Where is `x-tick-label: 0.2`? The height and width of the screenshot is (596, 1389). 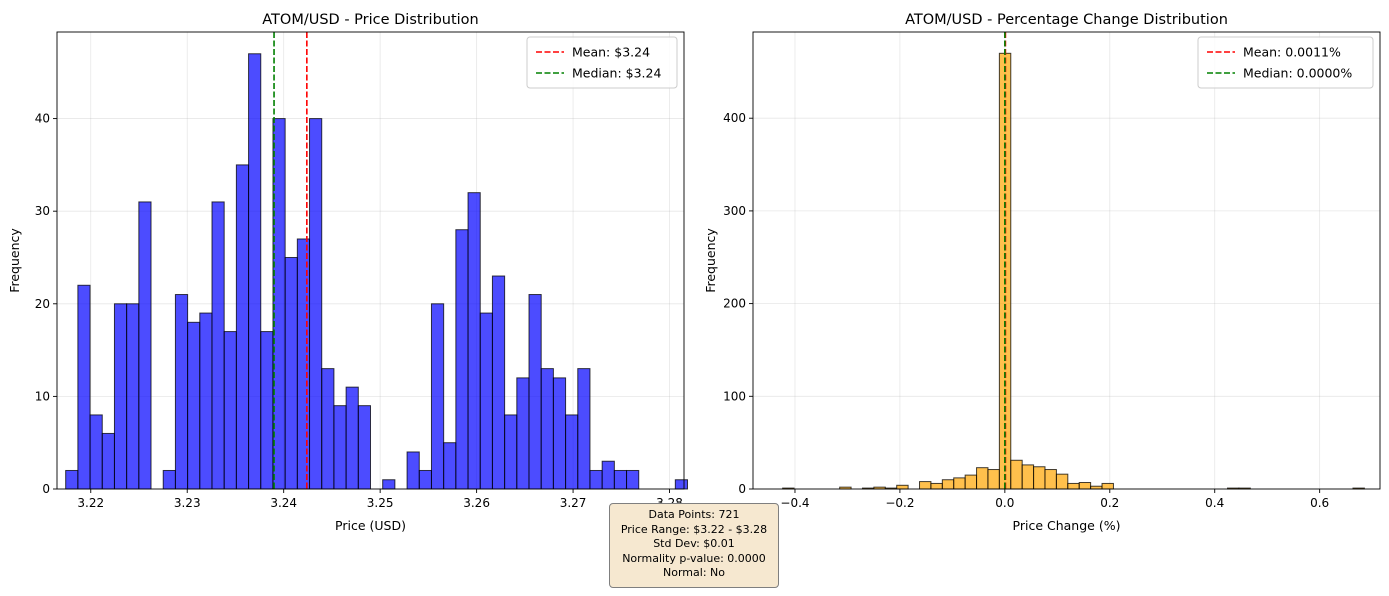
x-tick-label: 0.2 is located at coordinates (1109, 503).